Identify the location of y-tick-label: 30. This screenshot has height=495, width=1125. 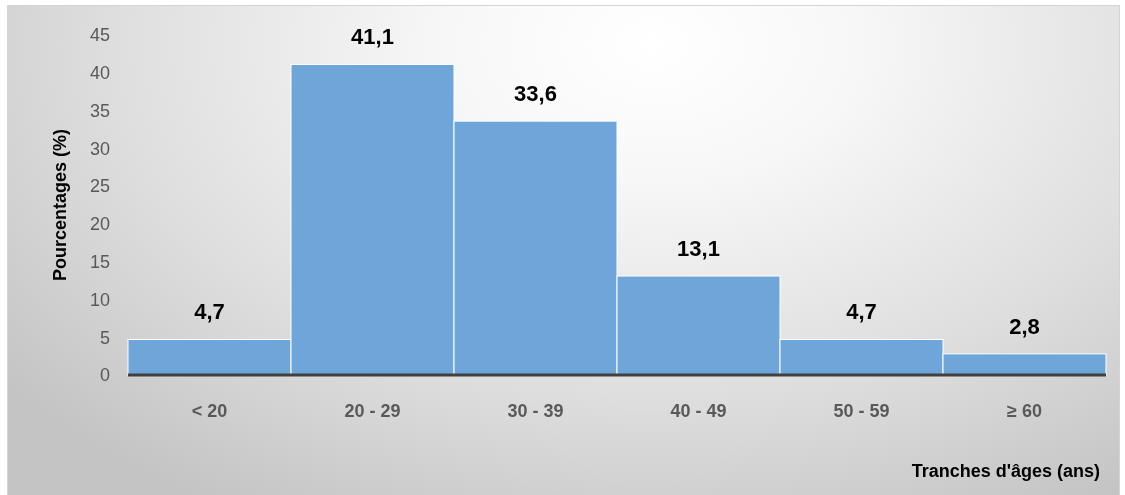
(99, 148).